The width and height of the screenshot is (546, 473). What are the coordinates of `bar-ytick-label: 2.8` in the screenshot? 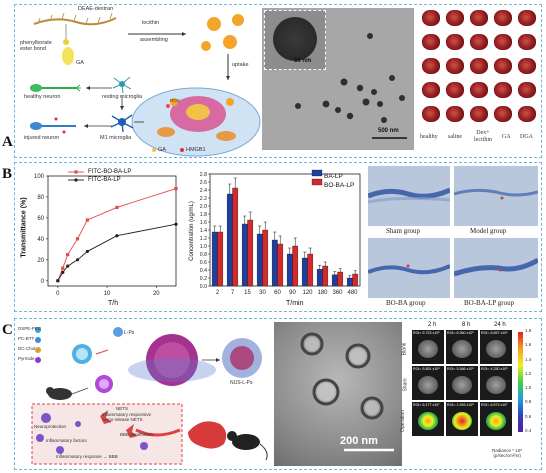 It's located at (203, 175).